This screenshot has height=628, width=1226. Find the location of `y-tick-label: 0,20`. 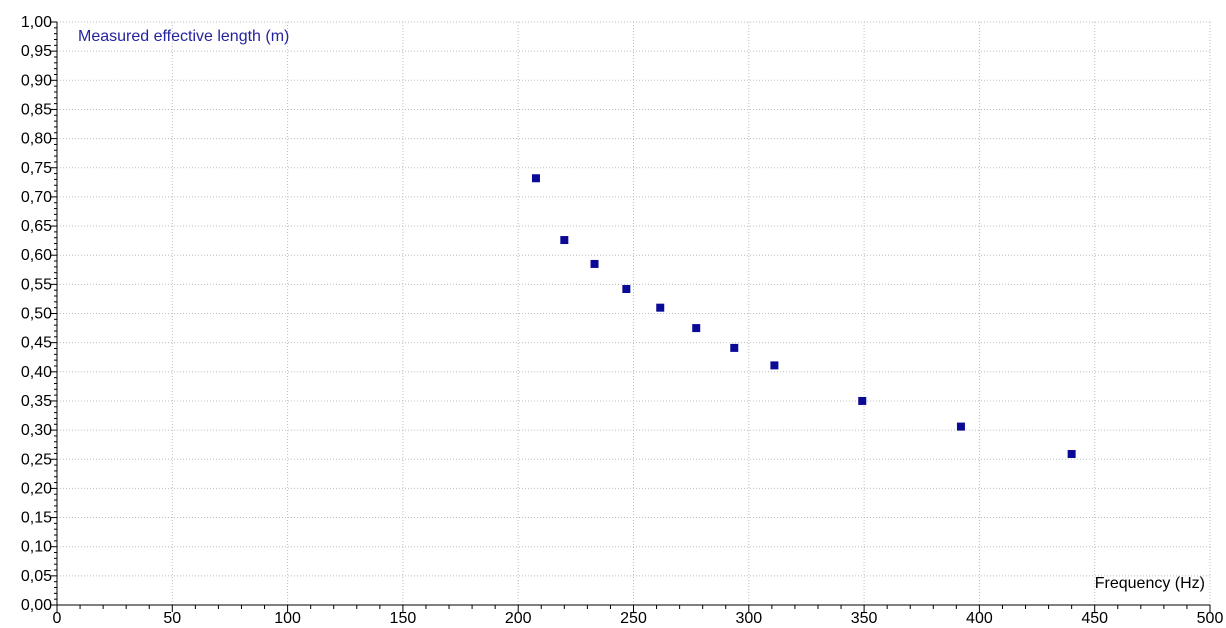

y-tick-label: 0,20 is located at coordinates (36, 488).